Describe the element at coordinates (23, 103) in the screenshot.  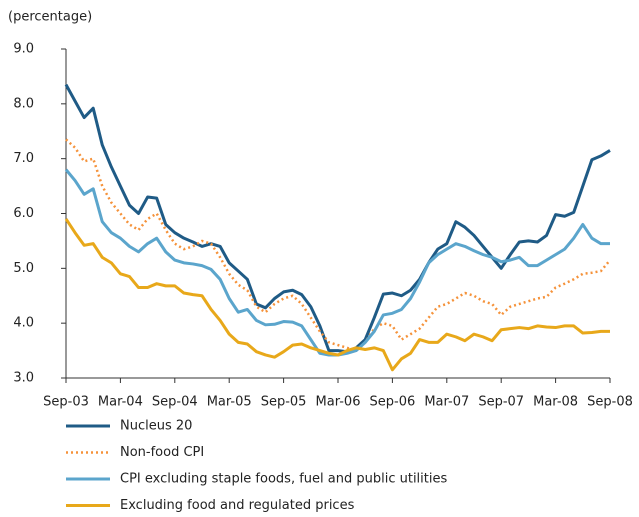
I see `y-tick-label: 8.0` at that location.